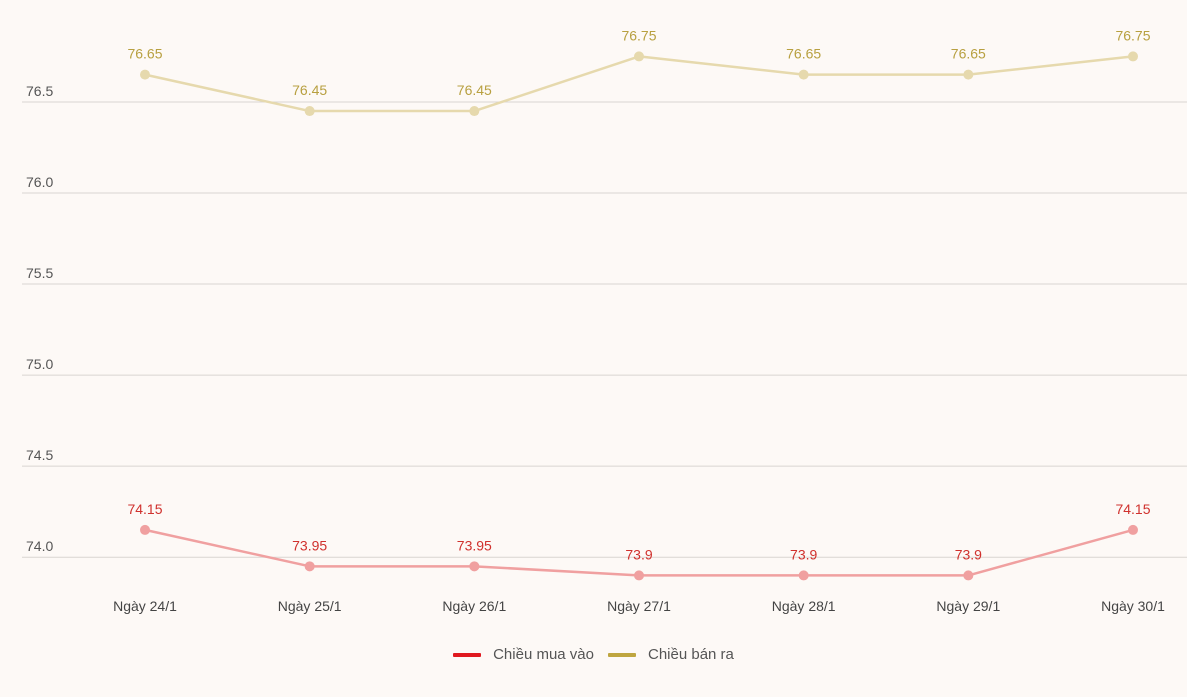 This screenshot has height=697, width=1187. Describe the element at coordinates (639, 541) in the screenshot. I see `series-1: 74.15 73.95 73.95 73.9 73.9 73.9 74.15` at that location.